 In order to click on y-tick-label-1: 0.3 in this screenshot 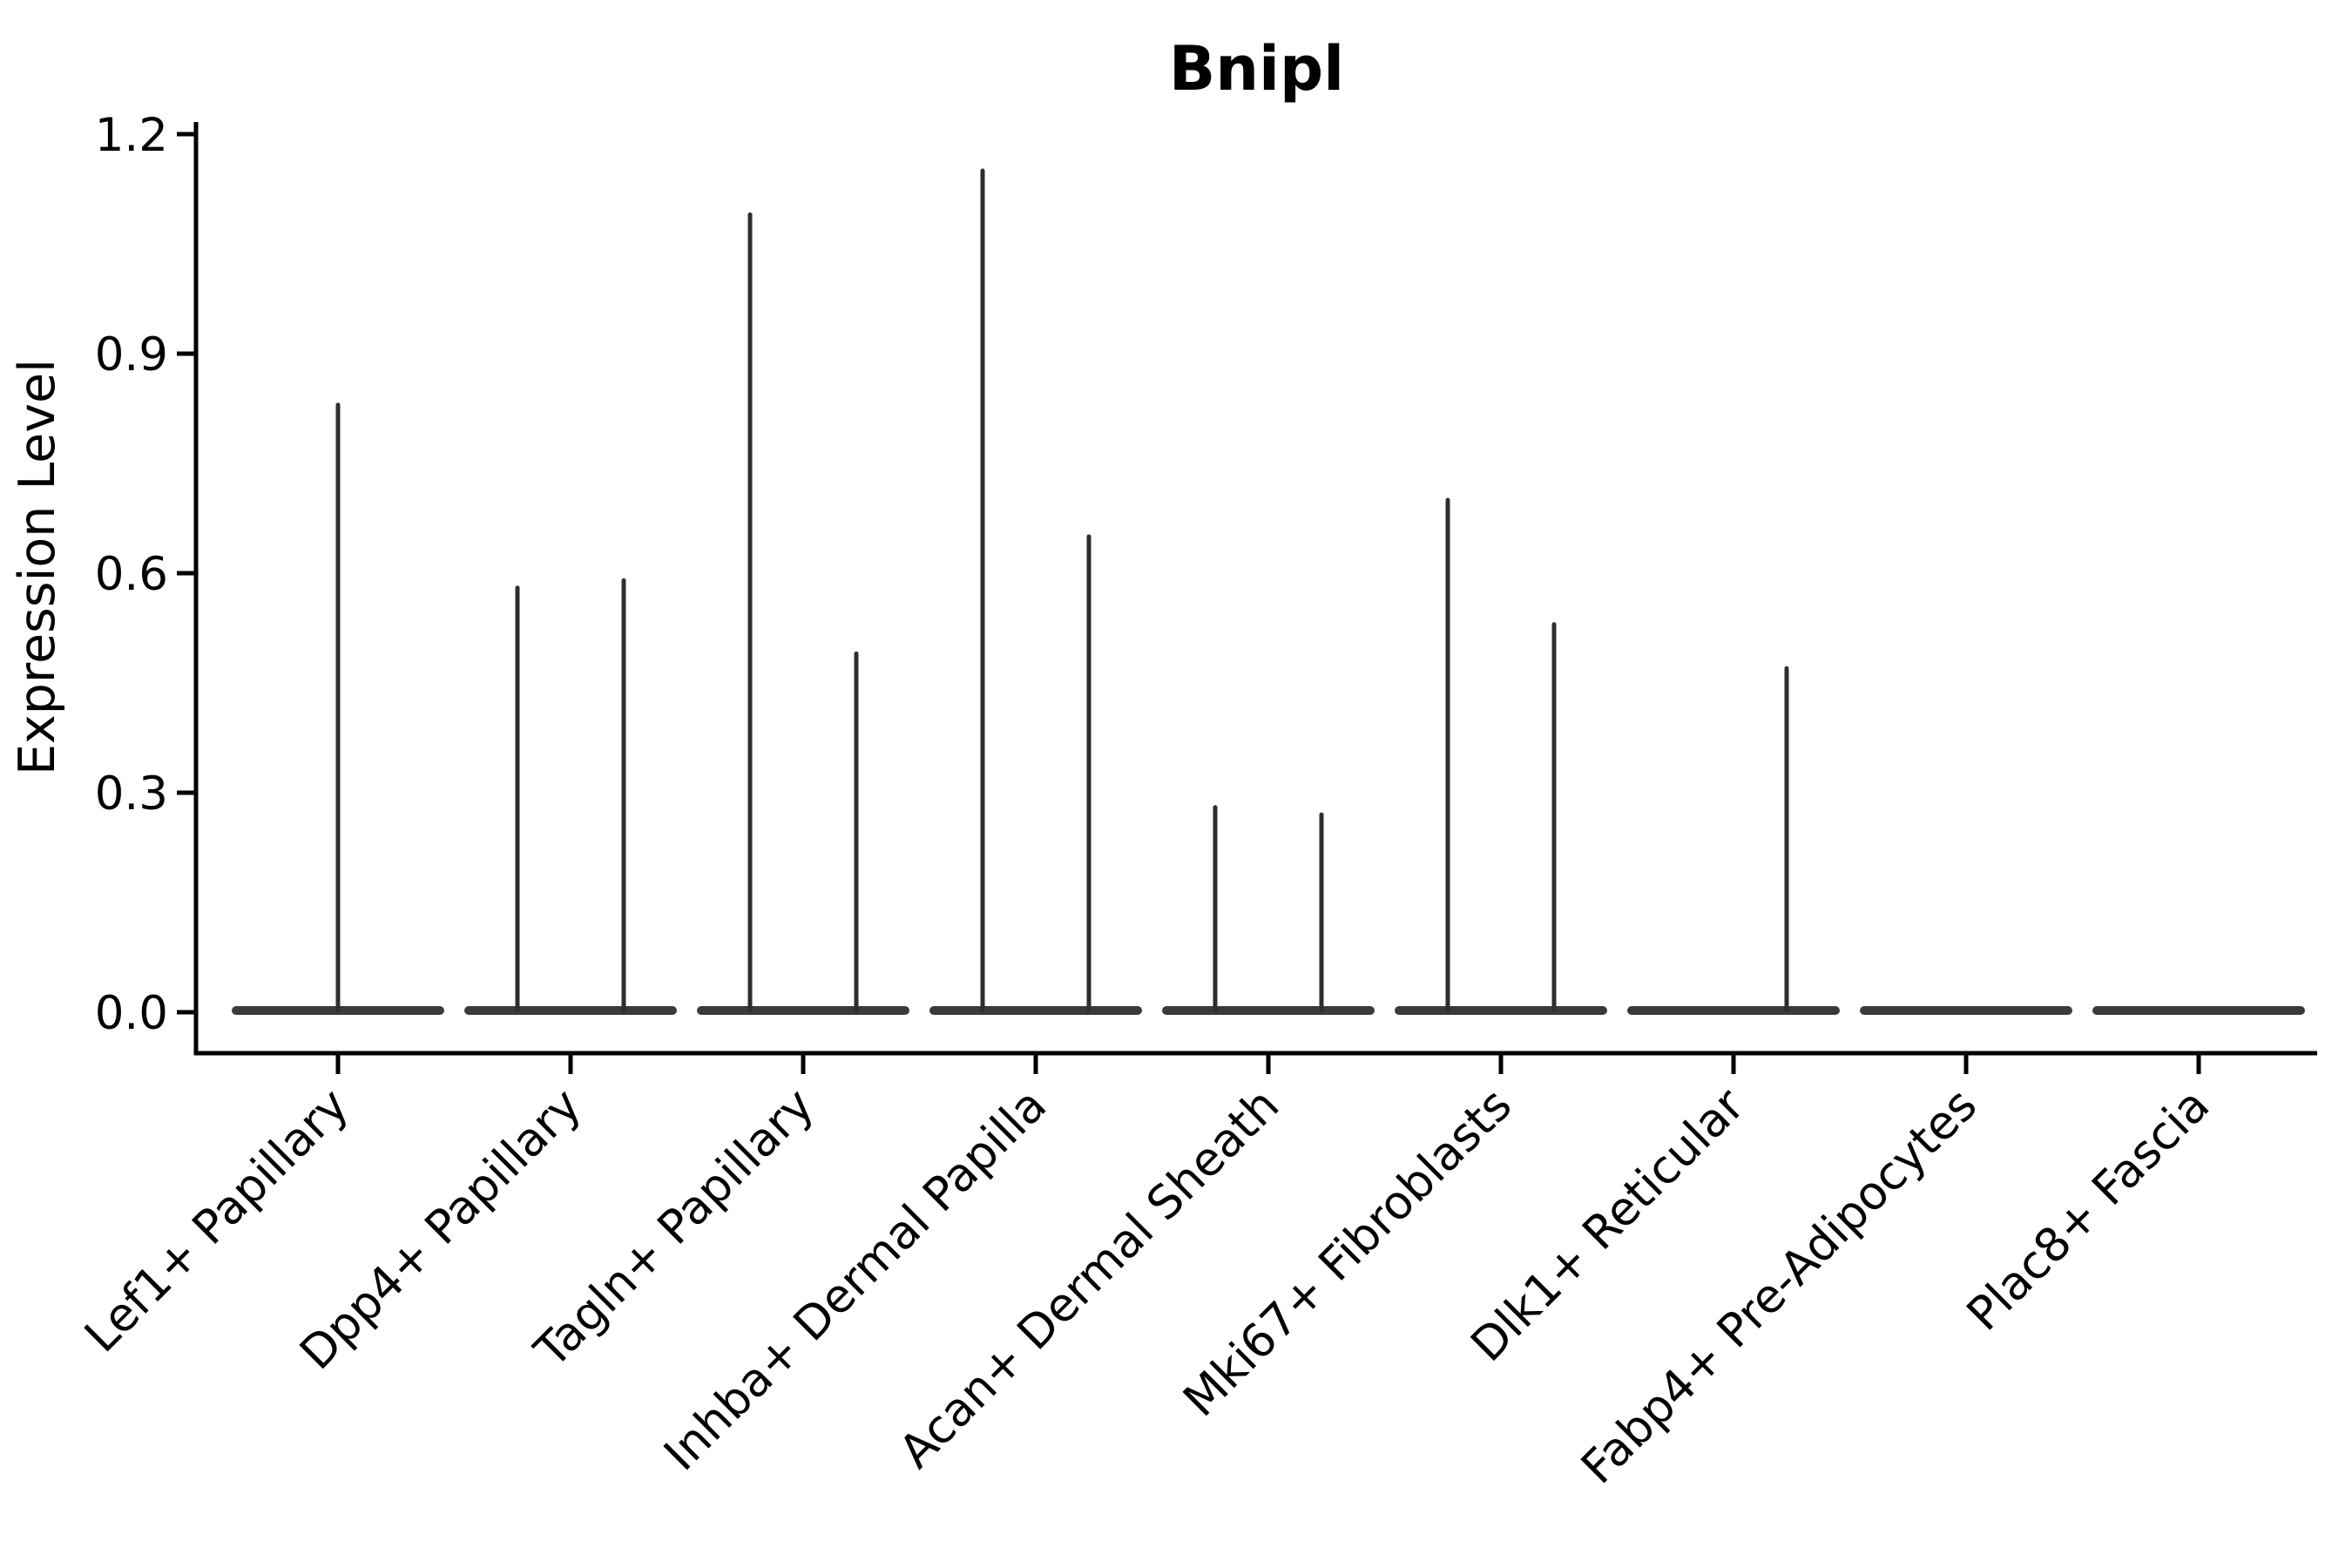, I will do `click(131, 794)`.